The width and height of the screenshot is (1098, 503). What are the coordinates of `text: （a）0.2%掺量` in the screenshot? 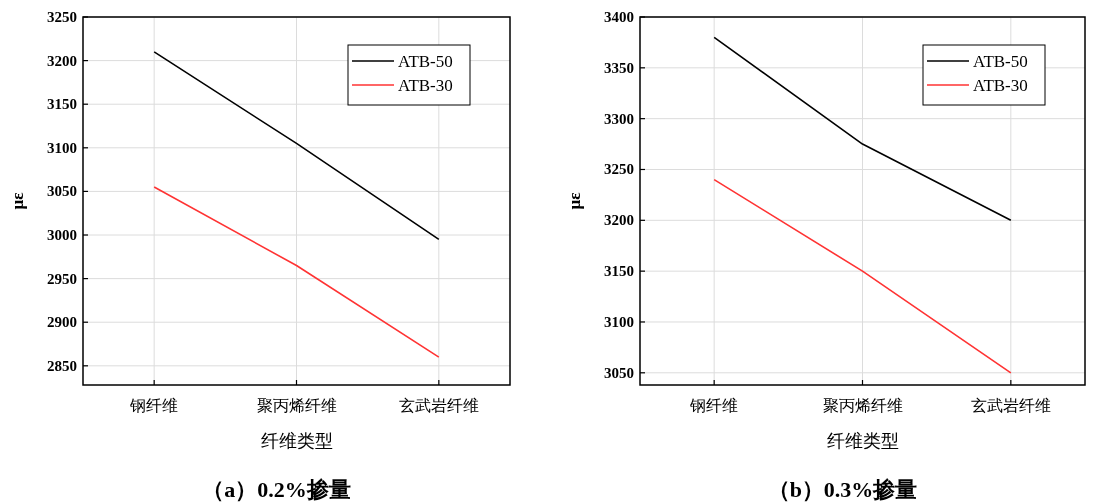 It's located at (276, 489).